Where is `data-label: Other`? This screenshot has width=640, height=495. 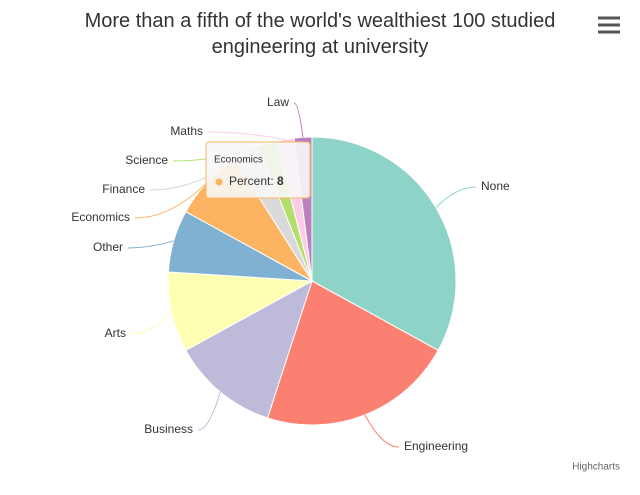
data-label: Other is located at coordinates (108, 247).